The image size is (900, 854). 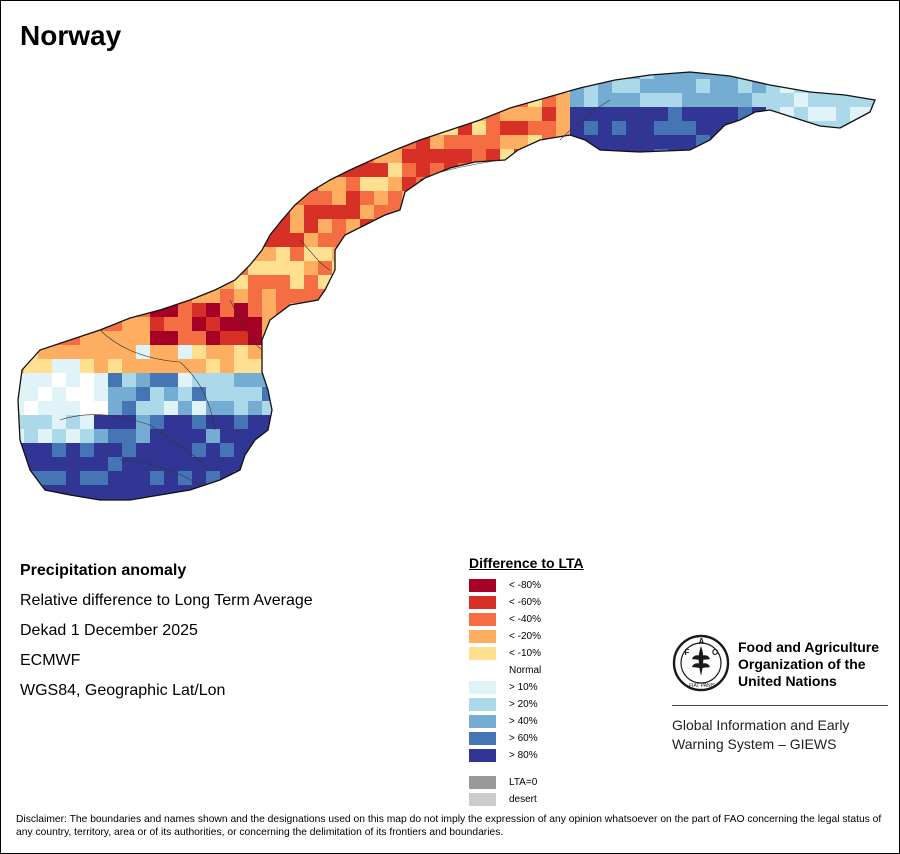 I want to click on legend-extra-items: LTA=0 desert, so click(x=549, y=791).